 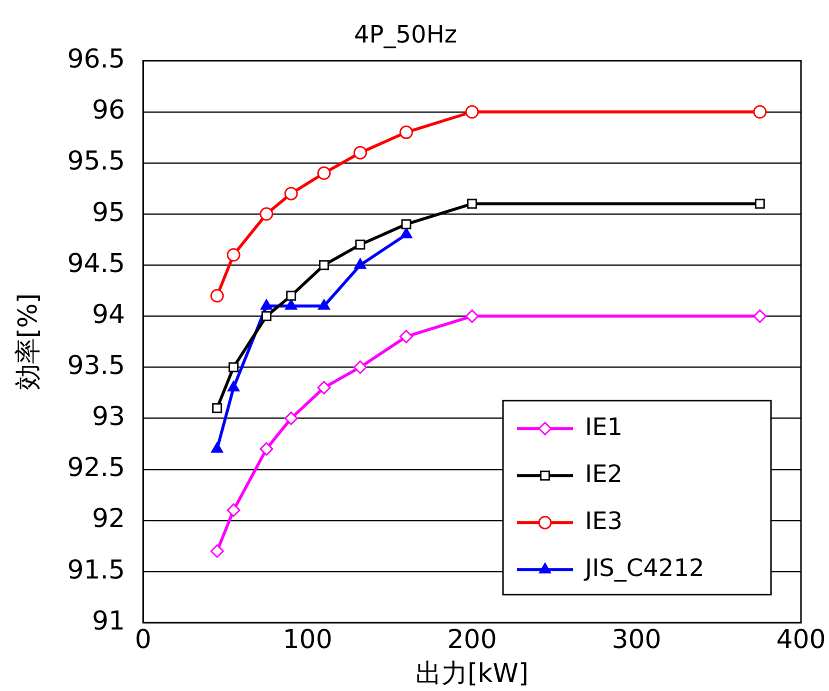 What do you see at coordinates (472, 639) in the screenshot?
I see `x-tick-label: 200` at bounding box center [472, 639].